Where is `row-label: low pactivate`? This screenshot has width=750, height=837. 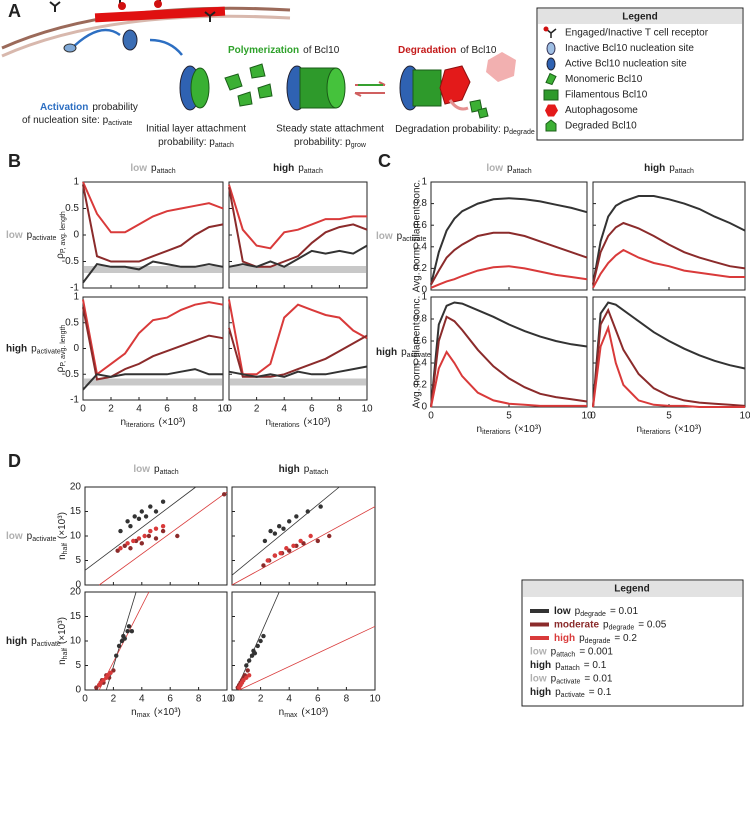
row-label: low pactivate is located at coordinates (31, 537).